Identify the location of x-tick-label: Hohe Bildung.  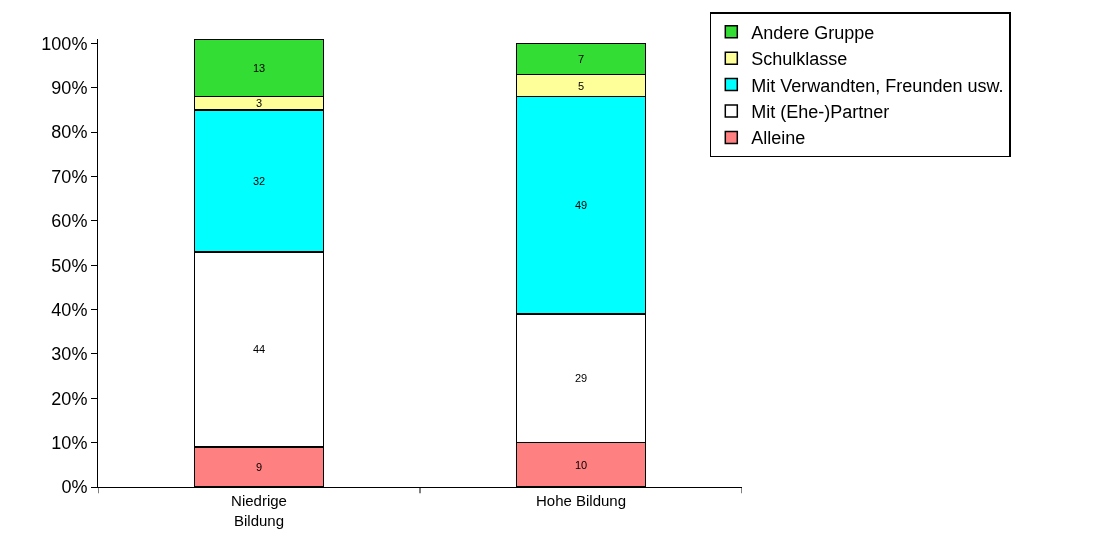
(581, 500).